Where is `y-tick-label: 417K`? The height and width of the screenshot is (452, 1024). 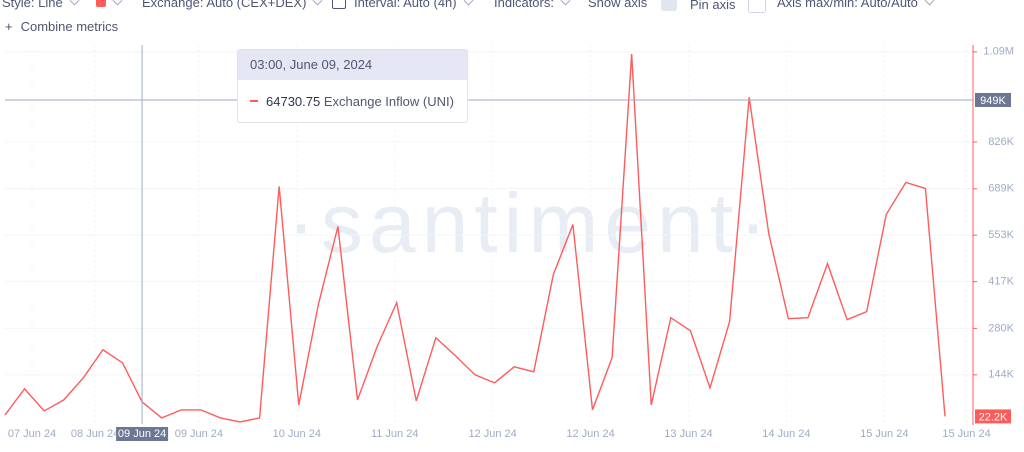
y-tick-label: 417K is located at coordinates (1001, 282).